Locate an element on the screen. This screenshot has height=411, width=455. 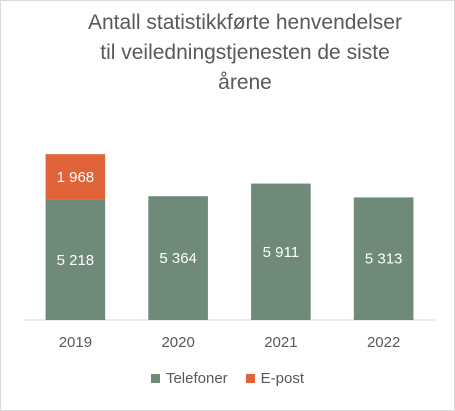
bar-e-post-2019 is located at coordinates (75, 177).